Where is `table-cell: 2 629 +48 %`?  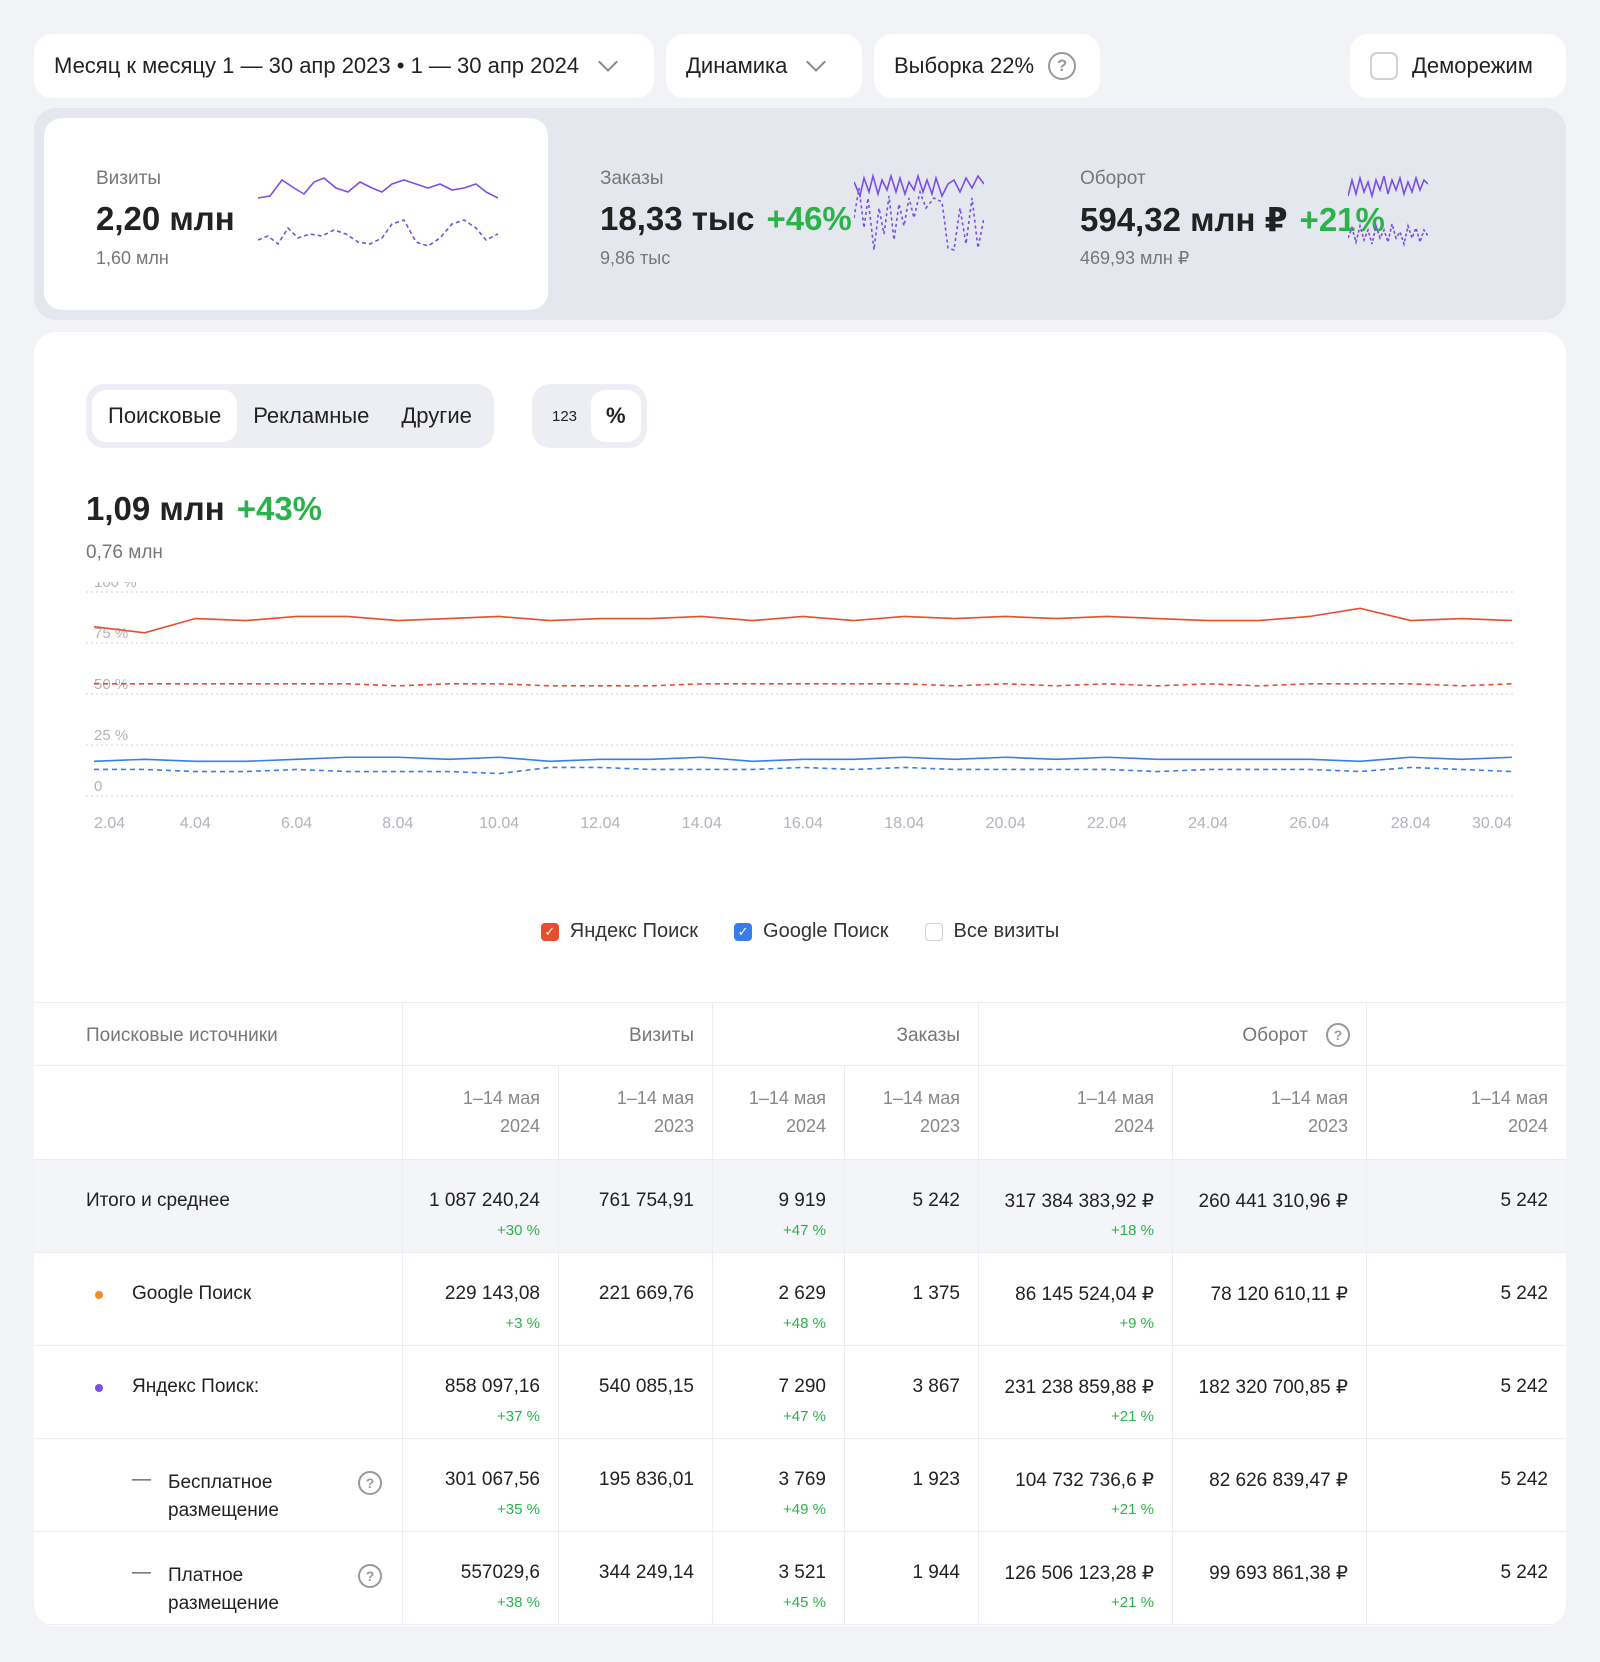 table-cell: 2 629 +48 % is located at coordinates (778, 1299).